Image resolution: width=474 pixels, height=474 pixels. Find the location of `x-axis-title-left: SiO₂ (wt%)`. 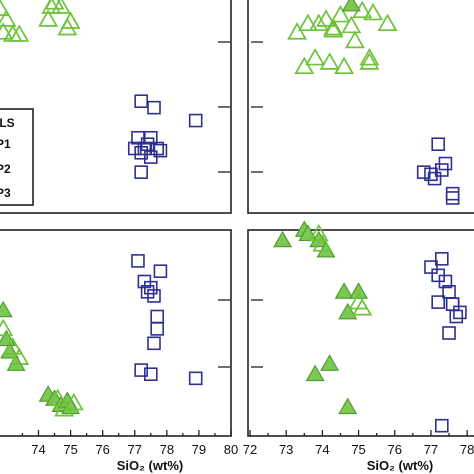

x-axis-title-left: SiO₂ (wt%) is located at coordinates (150, 465).